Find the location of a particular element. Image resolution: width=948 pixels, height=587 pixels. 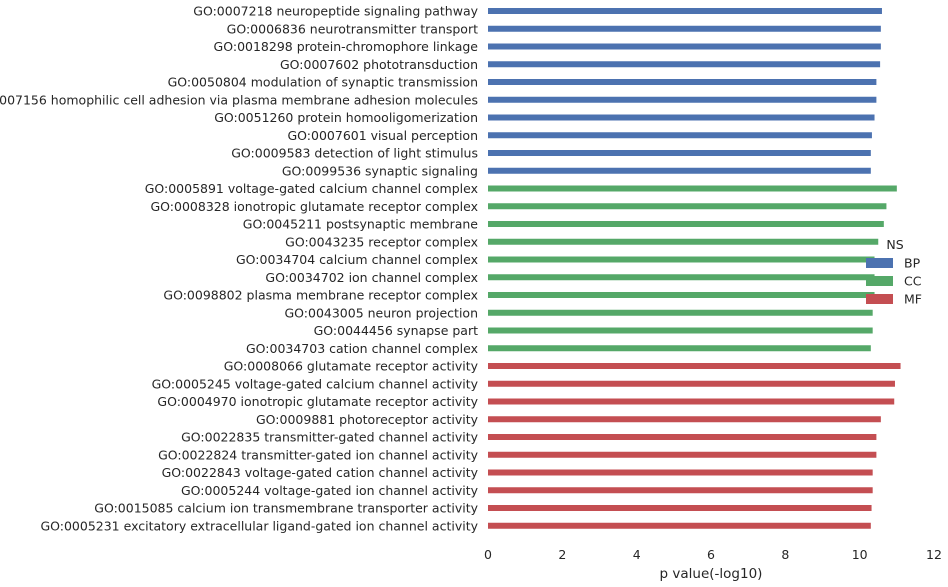

category-label: GO:0018298 protein-chromophore linkage is located at coordinates (346, 46).